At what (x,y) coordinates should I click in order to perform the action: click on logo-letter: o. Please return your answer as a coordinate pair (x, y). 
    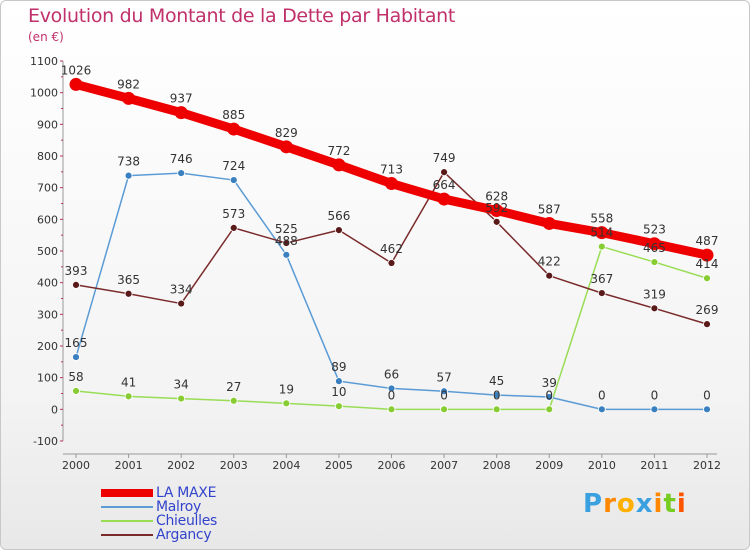
    Looking at the image, I should click on (626, 504).